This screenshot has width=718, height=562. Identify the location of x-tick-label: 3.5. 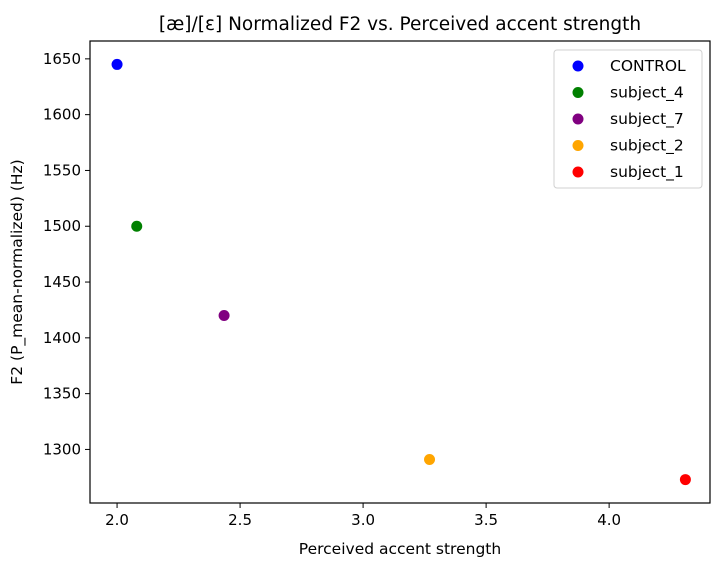
(486, 520).